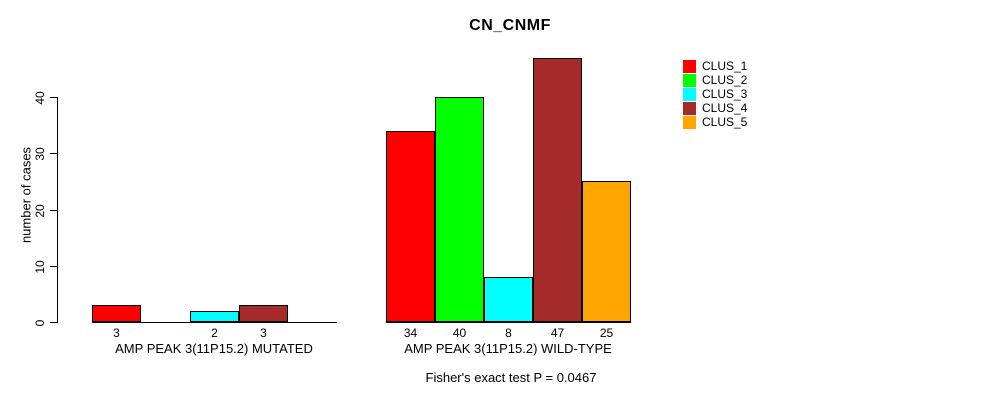 The height and width of the screenshot is (400, 990). Describe the element at coordinates (459, 333) in the screenshot. I see `bar-value-label: 40` at that location.